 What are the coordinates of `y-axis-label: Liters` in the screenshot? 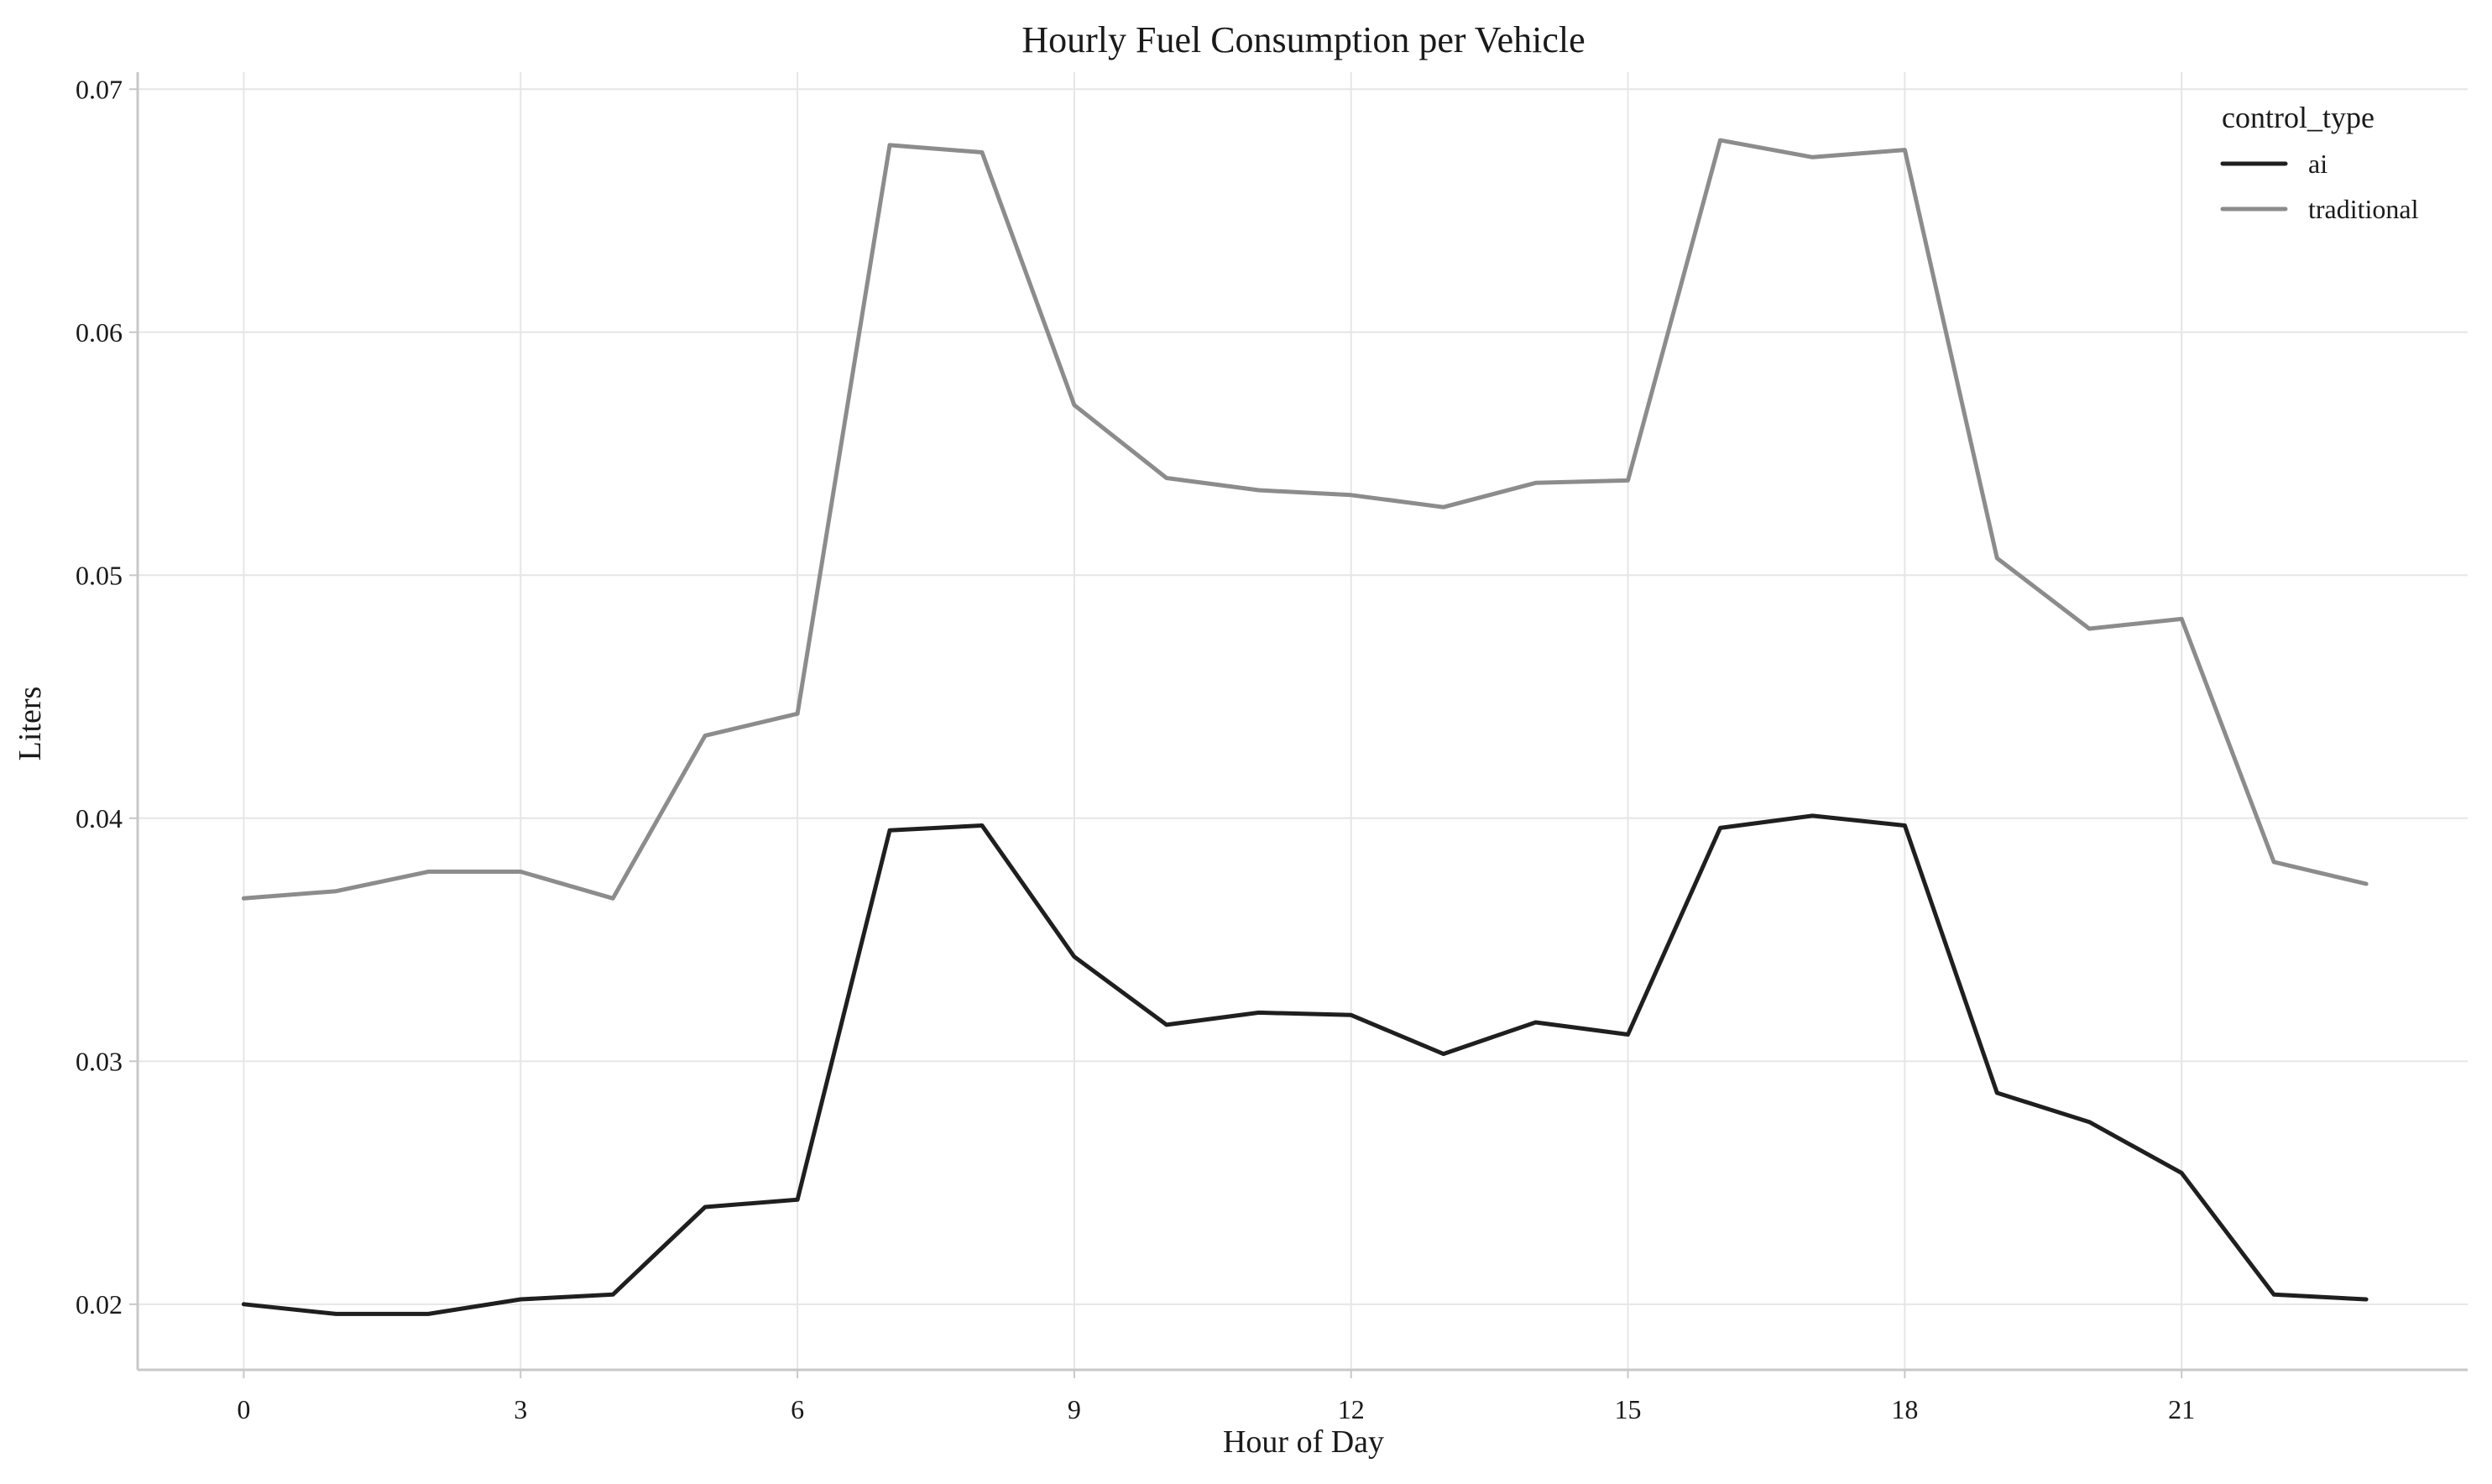 It's located at (30, 724).